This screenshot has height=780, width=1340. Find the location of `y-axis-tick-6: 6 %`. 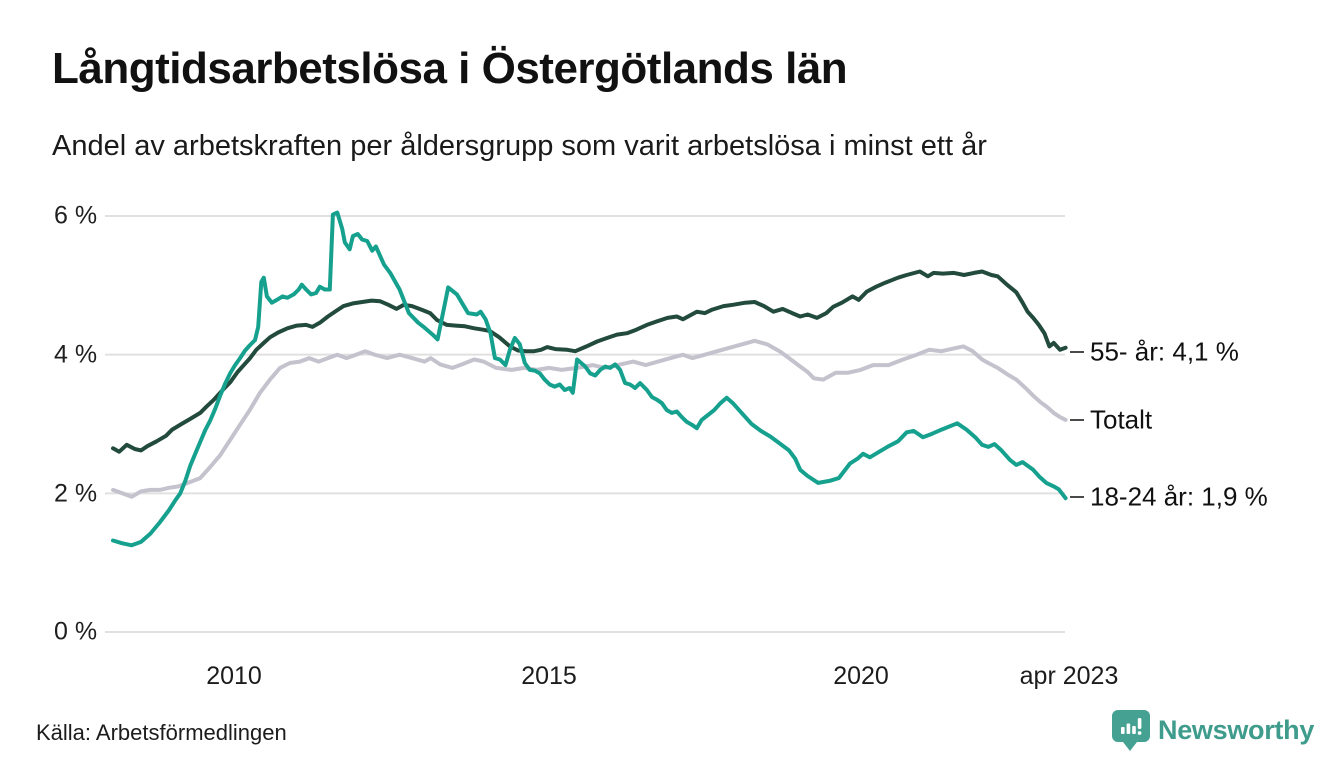

y-axis-tick-6: 6 % is located at coordinates (76, 215).